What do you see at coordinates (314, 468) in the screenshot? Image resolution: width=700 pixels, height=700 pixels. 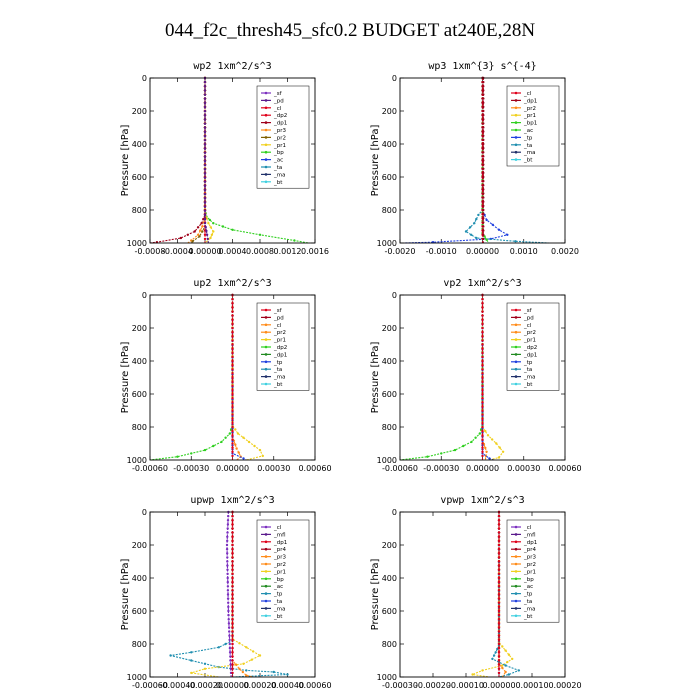 I see `x-tick-label: 0.00060` at bounding box center [314, 468].